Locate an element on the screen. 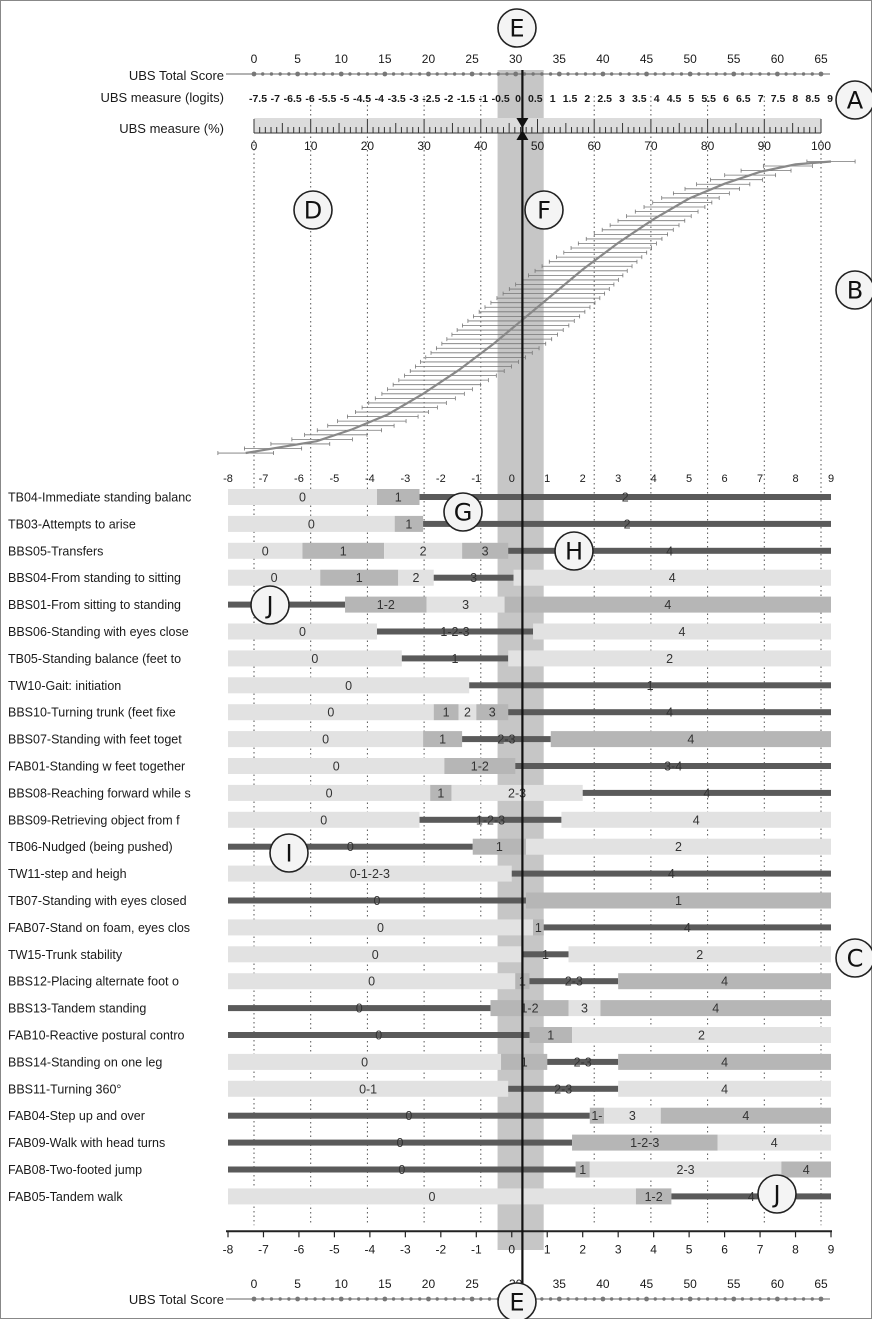 This screenshot has width=872, height=1319. total-score-tick-label: 35 is located at coordinates (560, 59).